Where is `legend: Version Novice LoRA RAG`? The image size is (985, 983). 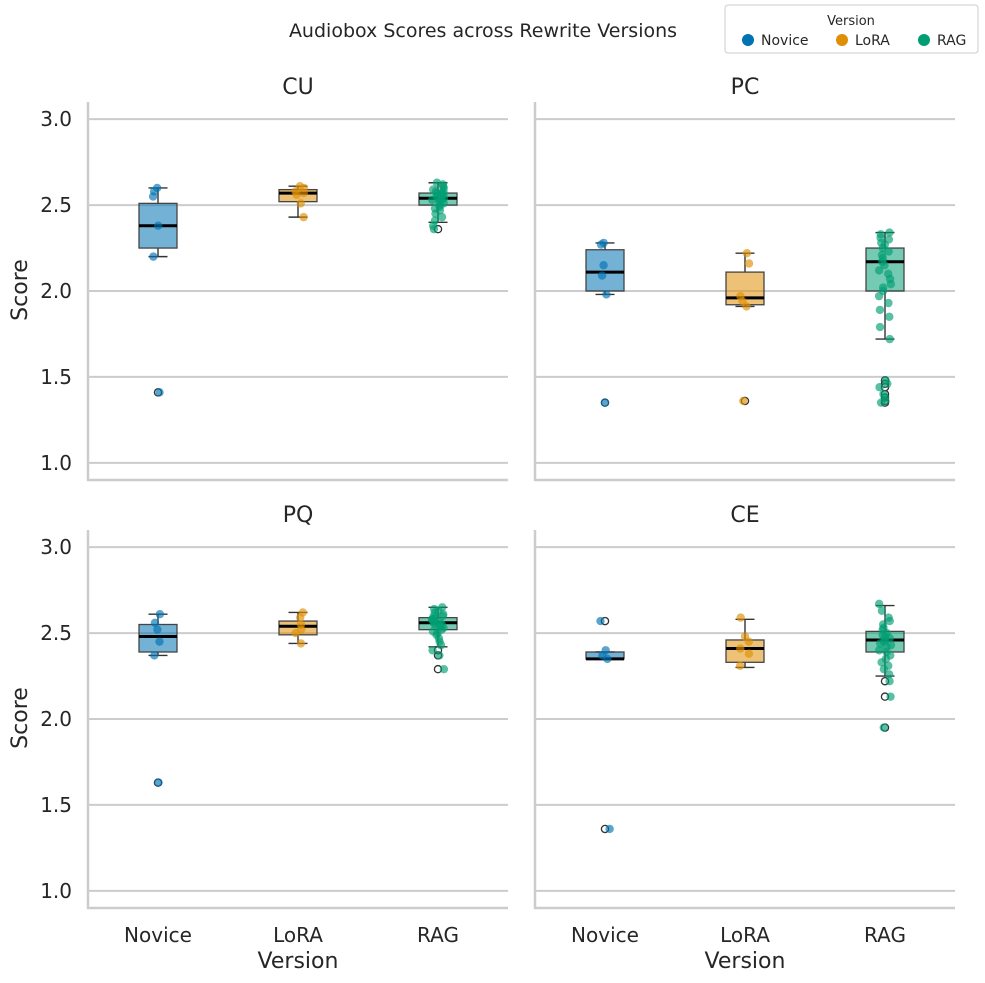 legend: Version Novice LoRA RAG is located at coordinates (851, 29).